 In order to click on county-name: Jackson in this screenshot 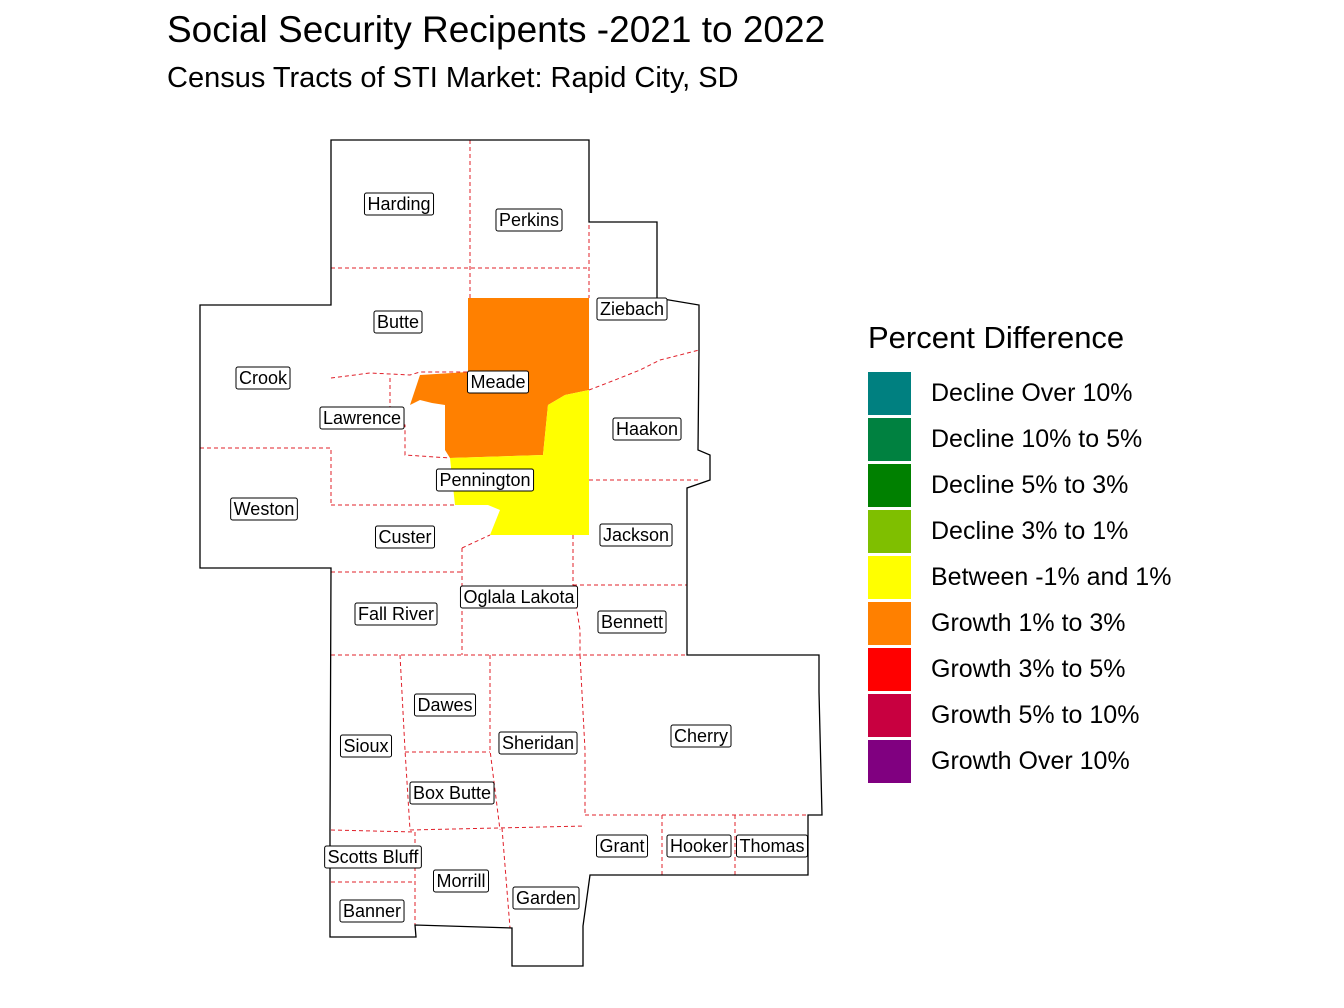, I will do `click(636, 535)`.